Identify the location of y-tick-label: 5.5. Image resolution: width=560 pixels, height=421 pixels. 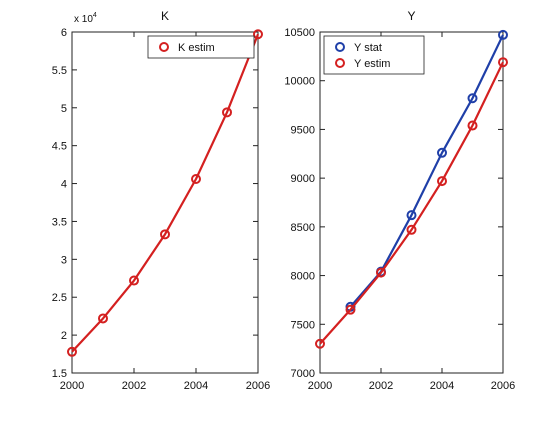
(59, 71).